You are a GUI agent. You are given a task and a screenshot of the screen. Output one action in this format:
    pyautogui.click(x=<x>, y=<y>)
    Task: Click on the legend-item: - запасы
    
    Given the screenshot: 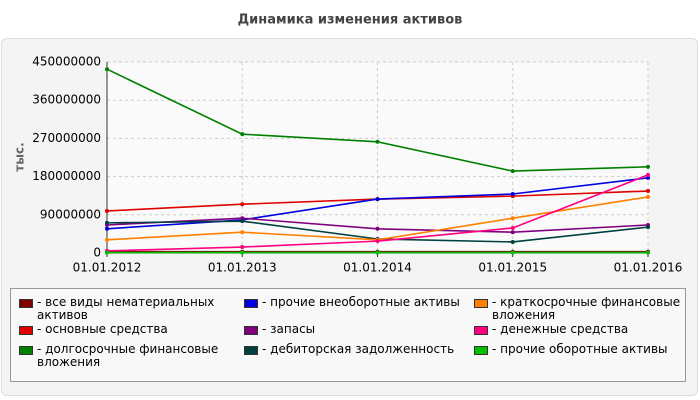 What is the action you would take?
    pyautogui.click(x=359, y=333)
    